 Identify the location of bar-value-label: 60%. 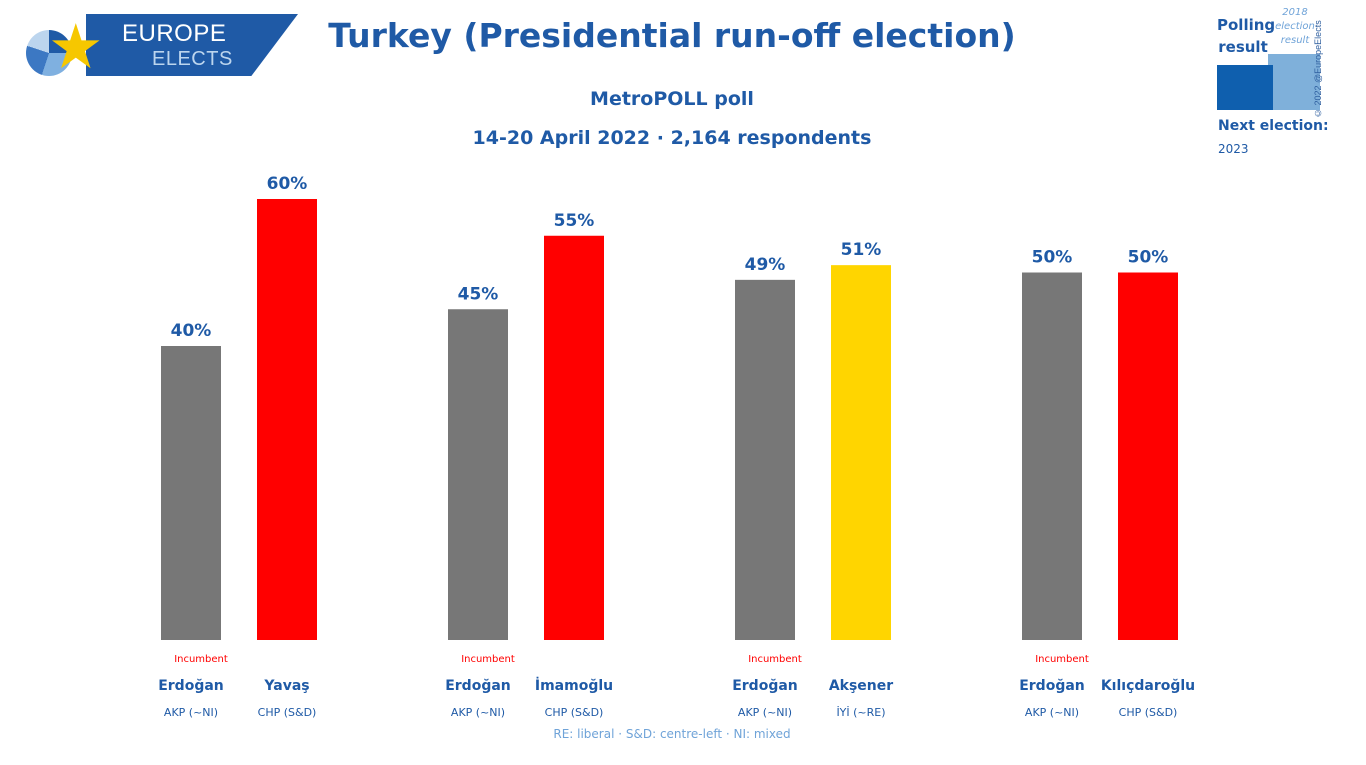
(287, 184).